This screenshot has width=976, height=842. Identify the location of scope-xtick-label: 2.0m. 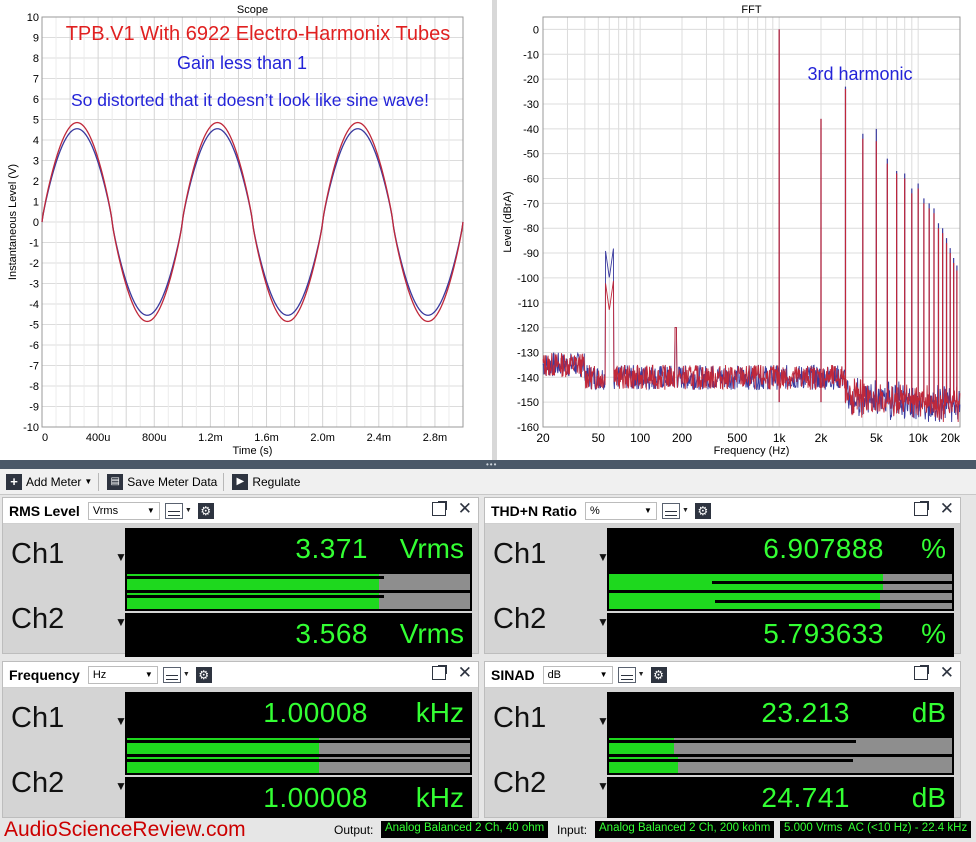
(322, 438).